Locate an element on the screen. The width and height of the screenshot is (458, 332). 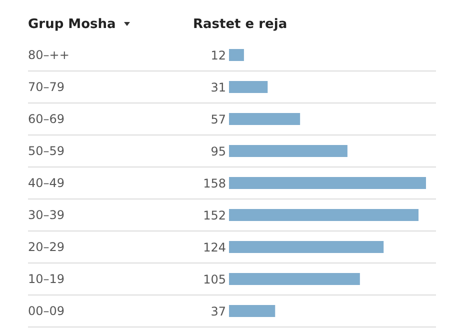
data-label: 12 is located at coordinates (218, 55).